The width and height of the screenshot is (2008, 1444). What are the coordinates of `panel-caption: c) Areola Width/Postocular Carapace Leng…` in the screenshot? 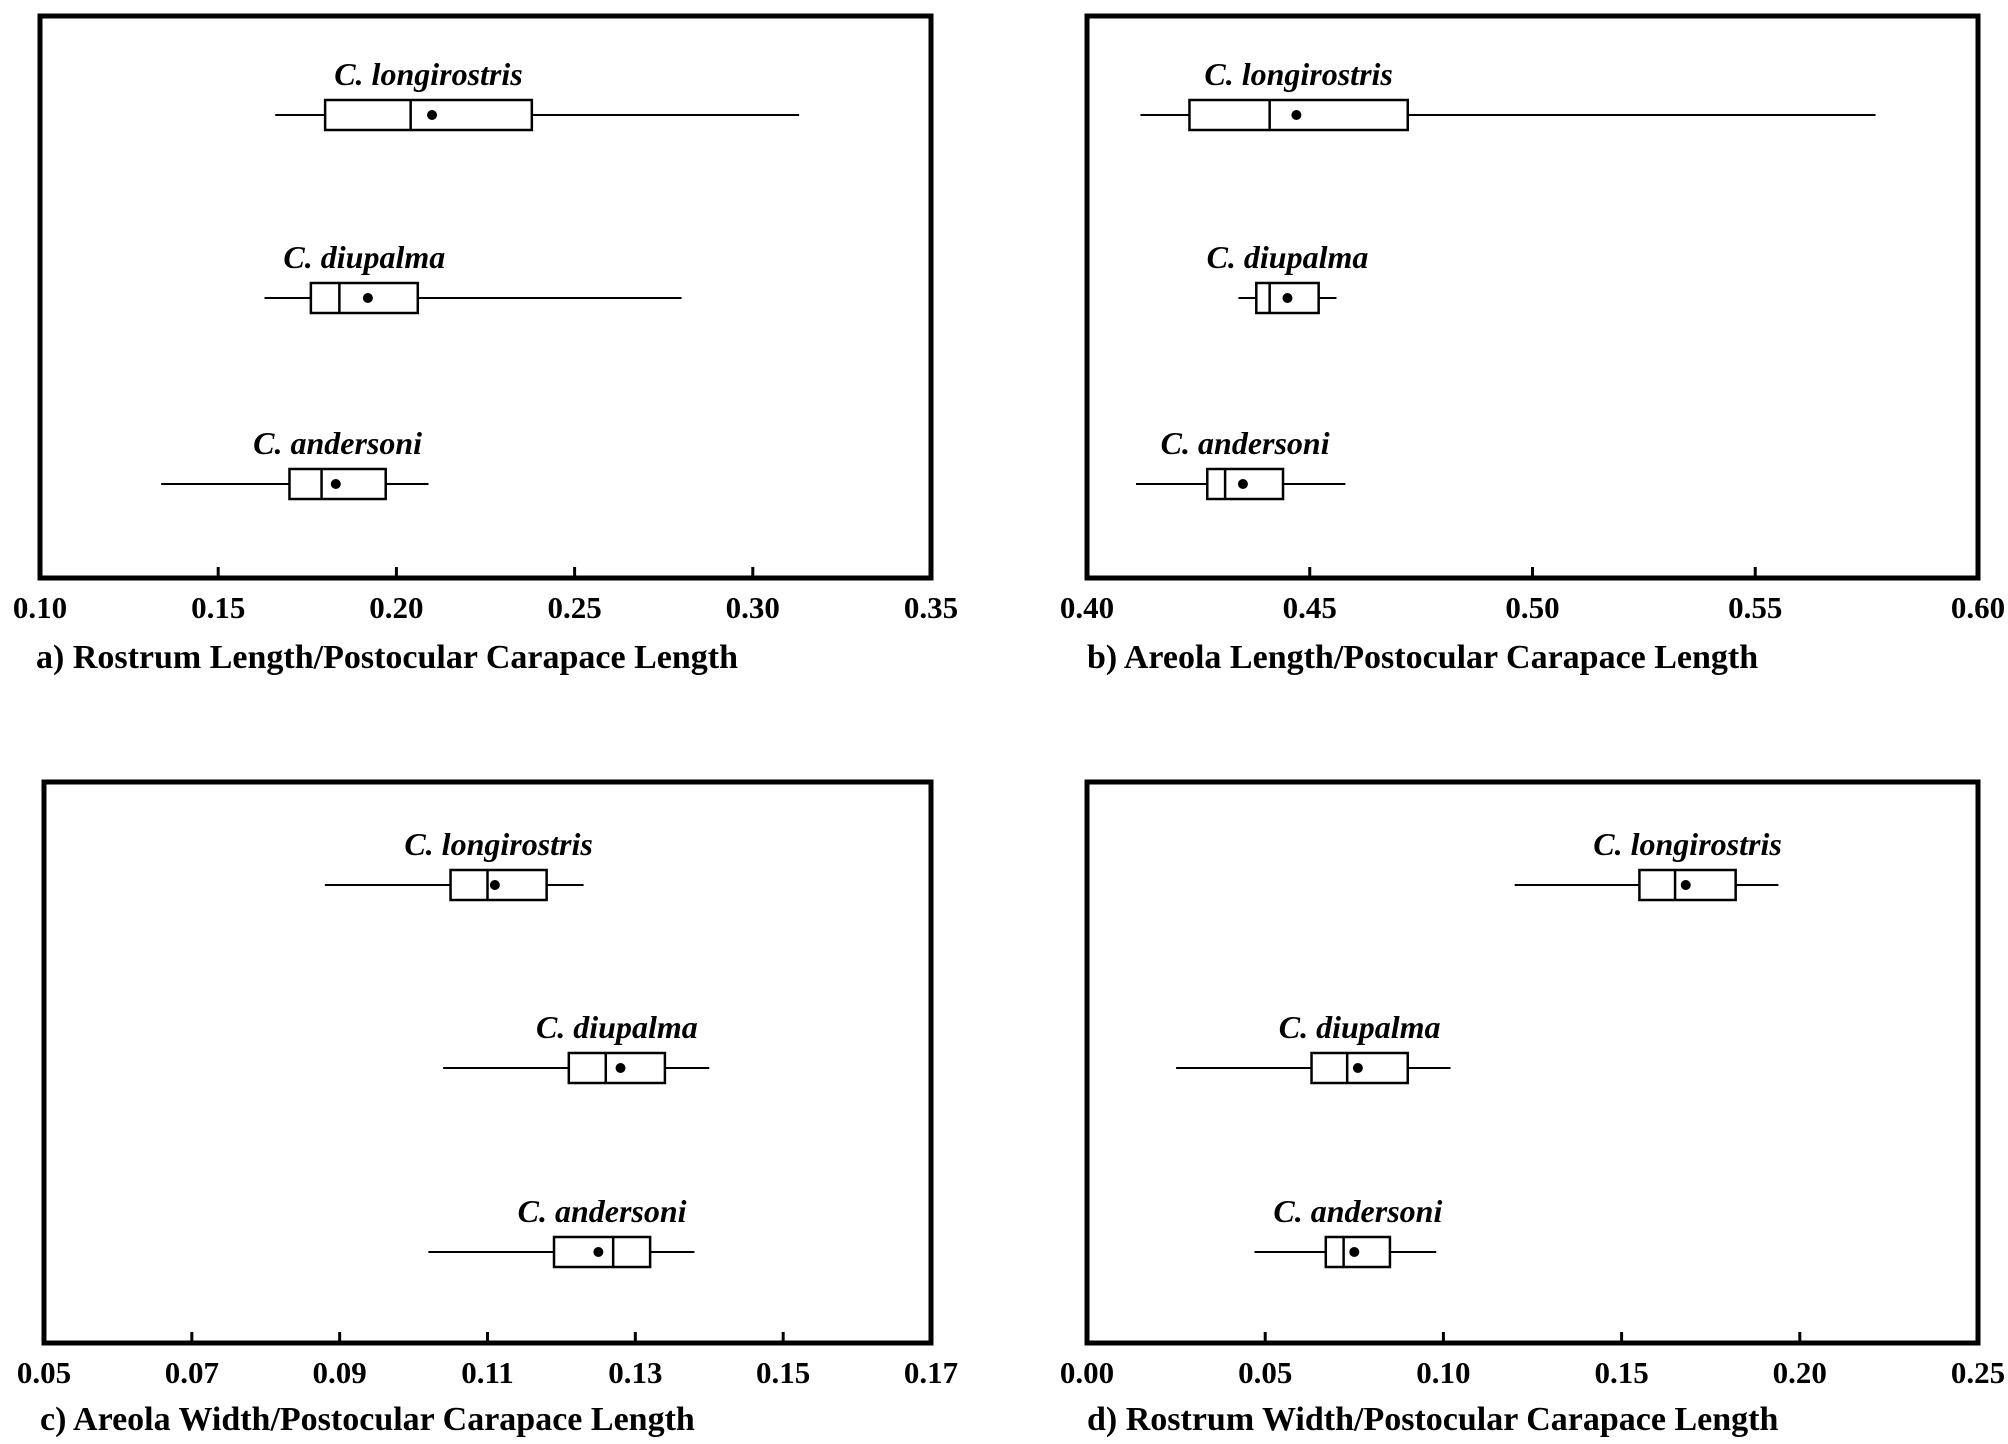 It's located at (367, 1419).